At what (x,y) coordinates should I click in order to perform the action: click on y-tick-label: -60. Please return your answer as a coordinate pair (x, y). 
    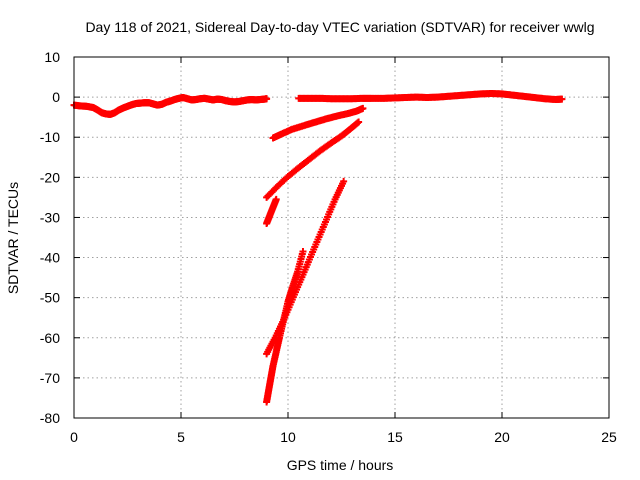
    Looking at the image, I should click on (50, 338).